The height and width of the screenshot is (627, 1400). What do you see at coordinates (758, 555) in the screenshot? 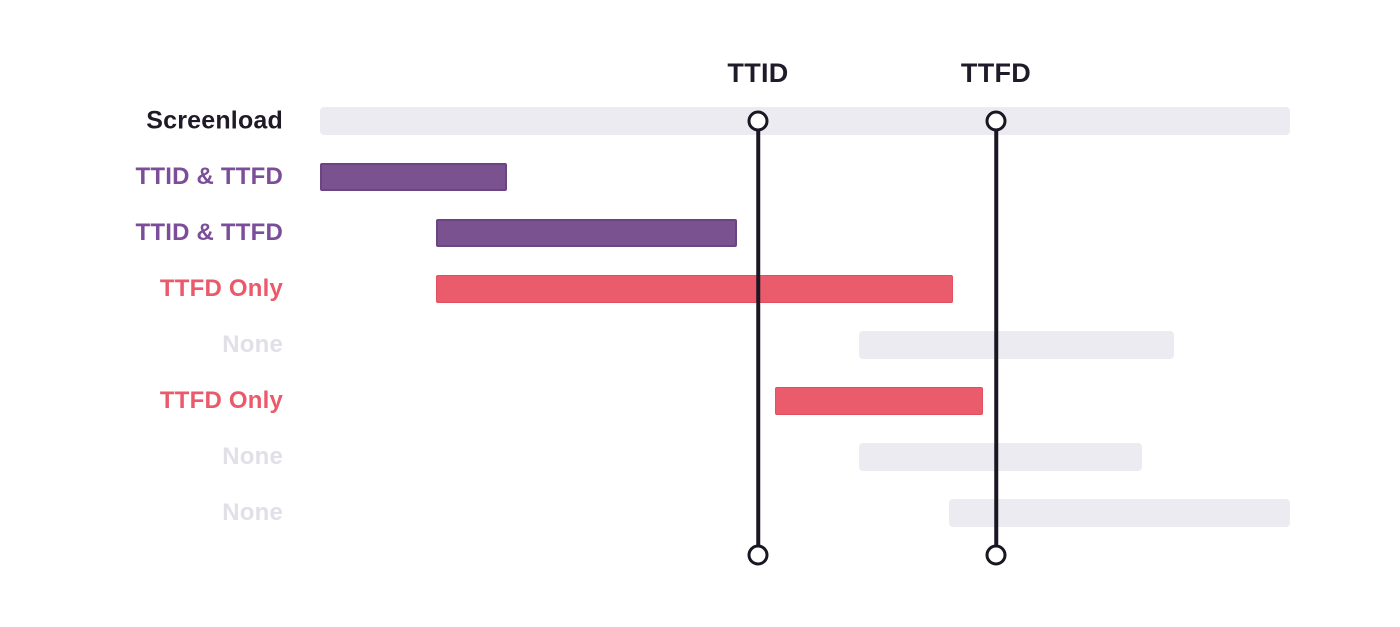
I see `marker-circle-ttid-bottom` at bounding box center [758, 555].